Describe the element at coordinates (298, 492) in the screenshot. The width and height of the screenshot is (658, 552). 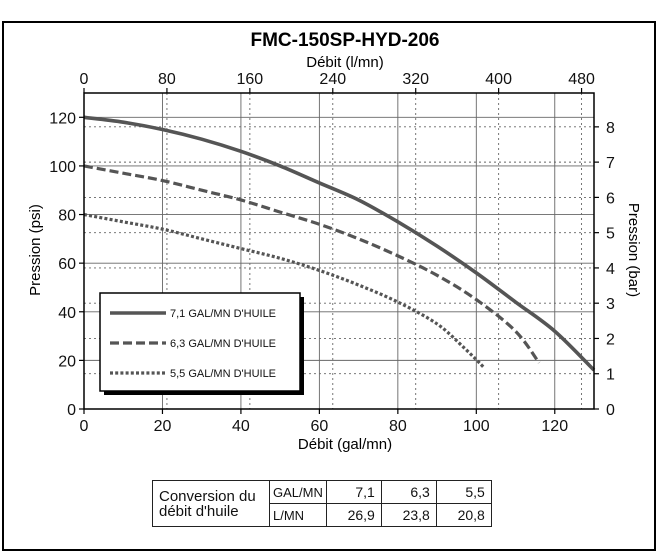
I see `unit-cell: GAL/MN` at that location.